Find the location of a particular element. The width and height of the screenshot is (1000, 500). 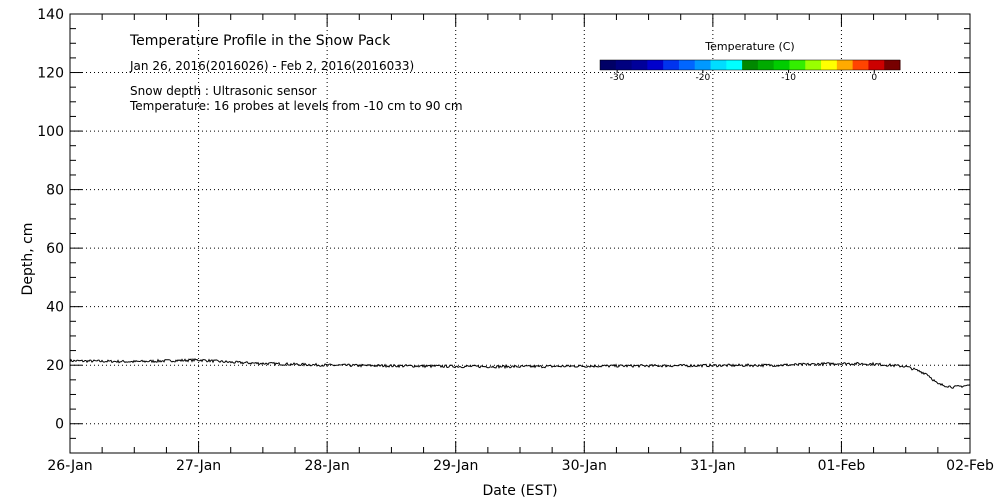

y-tick-label: 0 is located at coordinates (59, 425).